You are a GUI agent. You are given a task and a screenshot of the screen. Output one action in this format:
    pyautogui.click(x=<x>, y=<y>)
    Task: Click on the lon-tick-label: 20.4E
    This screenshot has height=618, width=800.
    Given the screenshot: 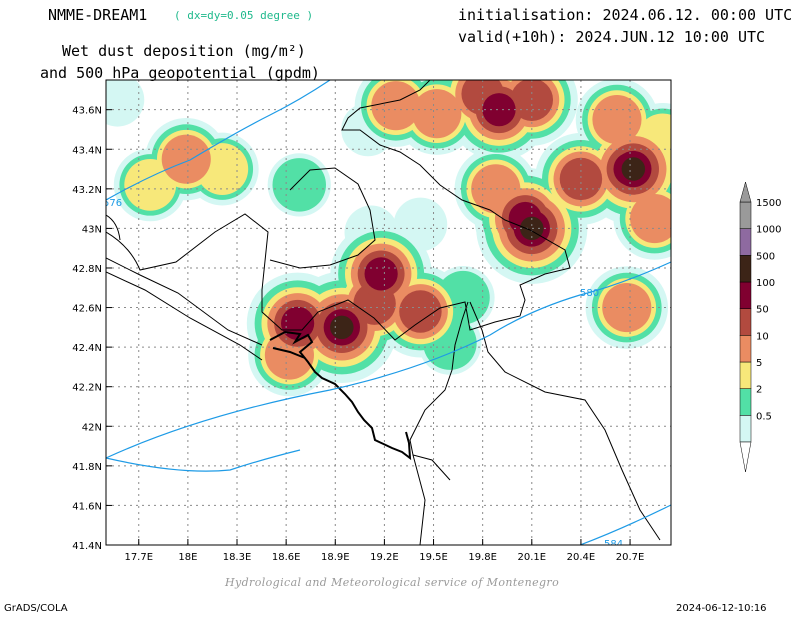 What is the action you would take?
    pyautogui.click(x=581, y=557)
    